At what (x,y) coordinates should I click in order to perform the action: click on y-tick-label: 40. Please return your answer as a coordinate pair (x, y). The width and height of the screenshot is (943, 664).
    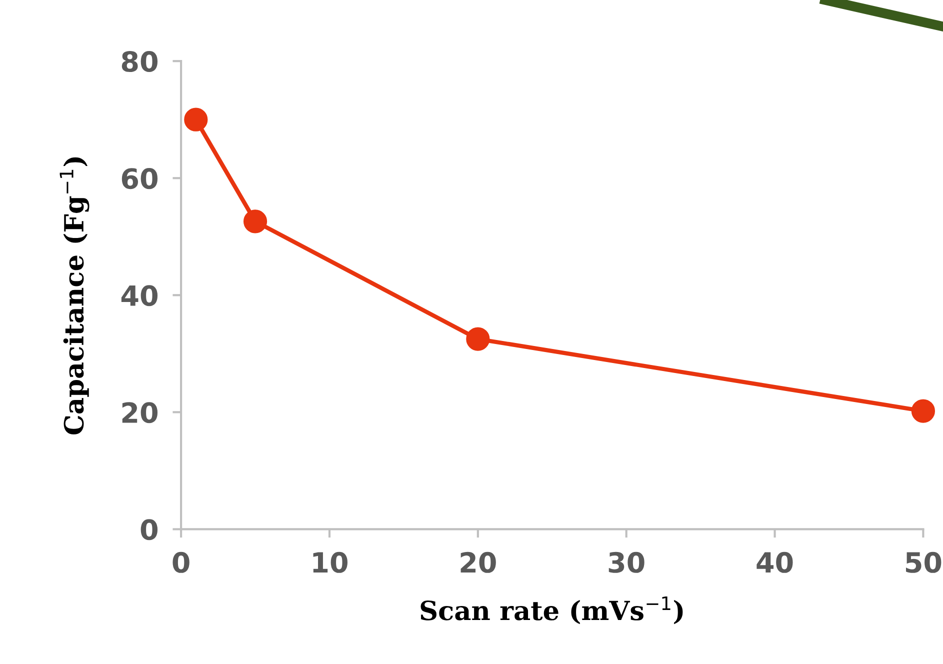
    Looking at the image, I should click on (139, 295).